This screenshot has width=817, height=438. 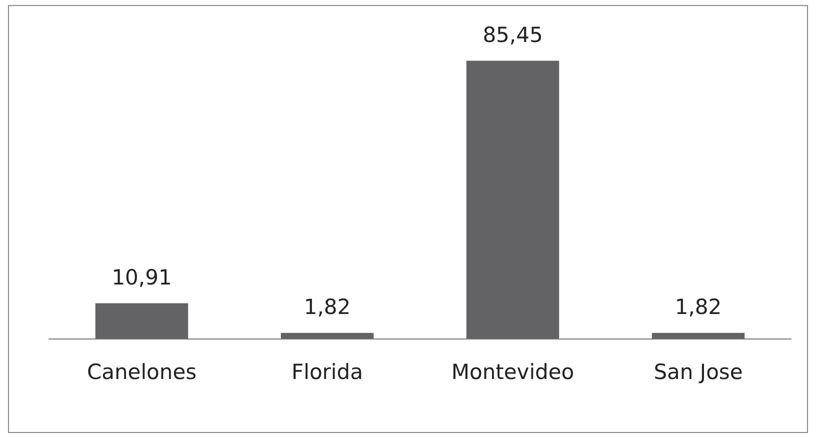 I want to click on x-tick-label: Canelones, so click(x=141, y=372).